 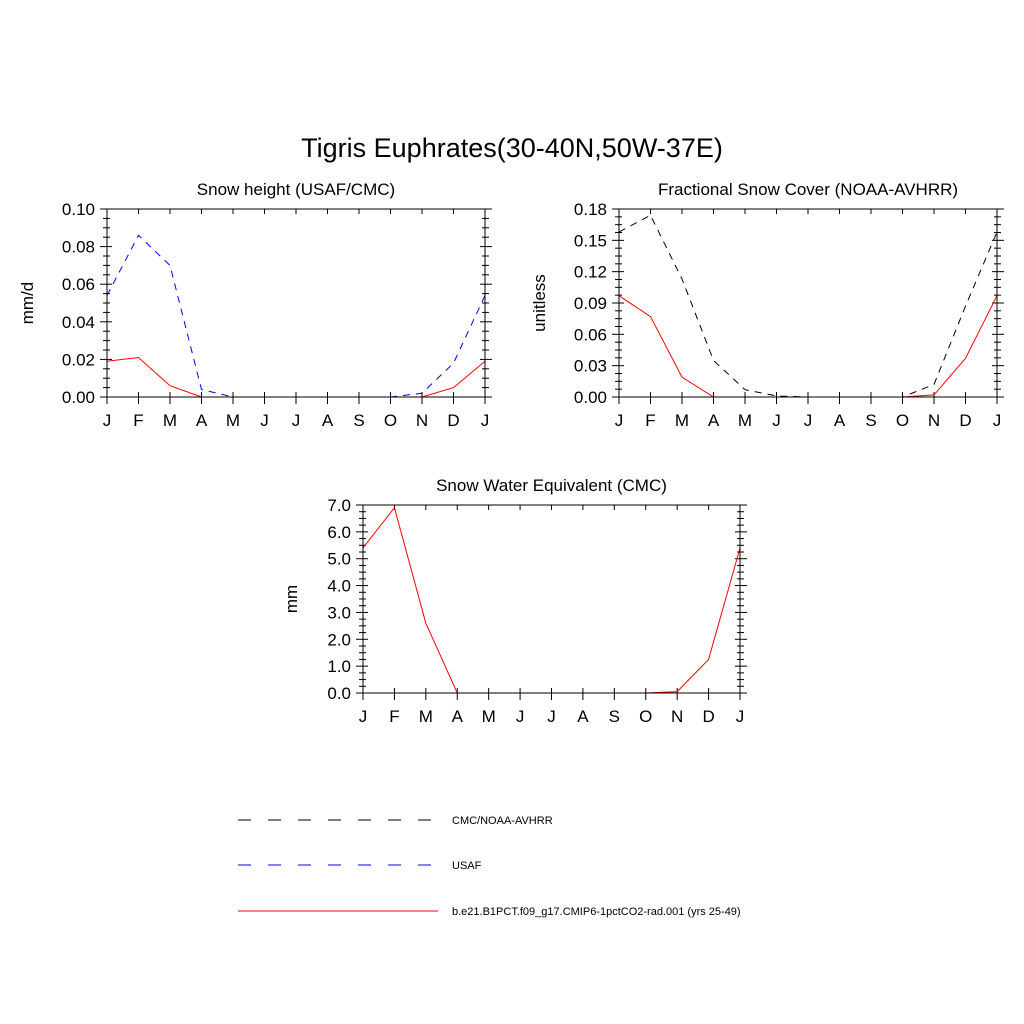 What do you see at coordinates (291, 599) in the screenshot?
I see `swe-ylabel: mm` at bounding box center [291, 599].